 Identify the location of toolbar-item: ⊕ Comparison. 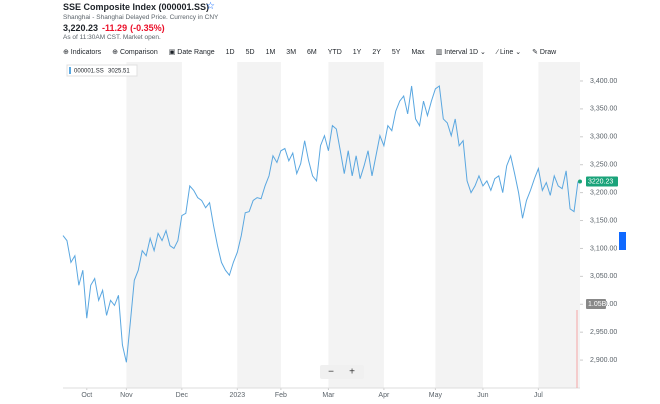
(135, 52).